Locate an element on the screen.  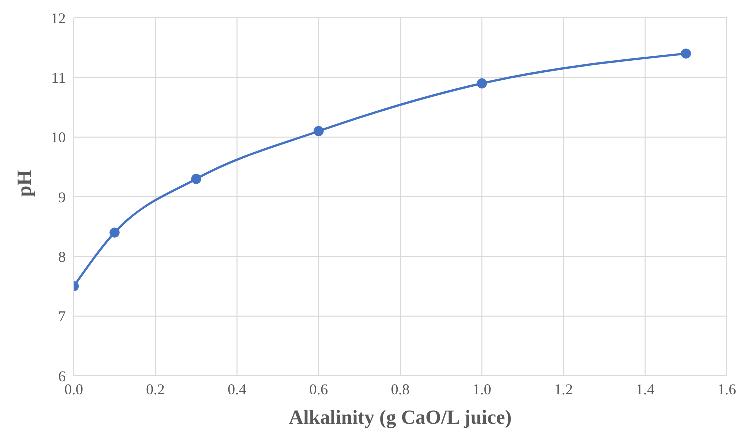
y-tick-label: 6 is located at coordinates (62, 377).